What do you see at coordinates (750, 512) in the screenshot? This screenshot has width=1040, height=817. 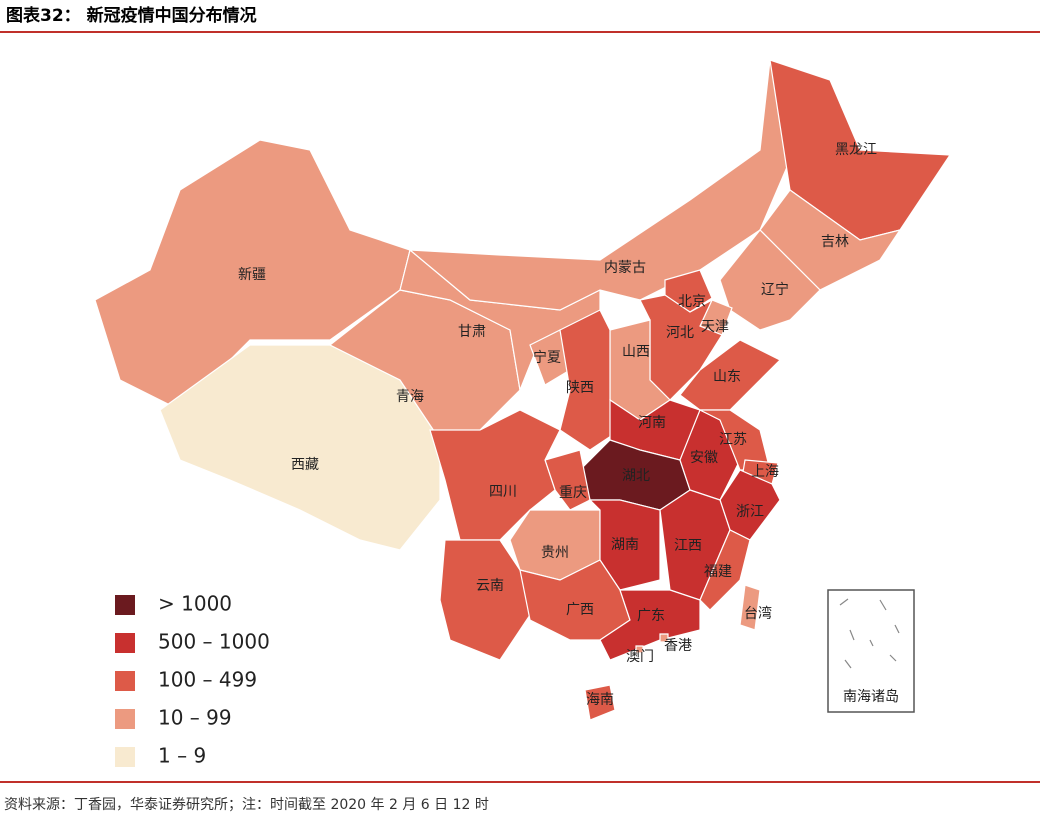 I see `region-label: 浙江` at bounding box center [750, 512].